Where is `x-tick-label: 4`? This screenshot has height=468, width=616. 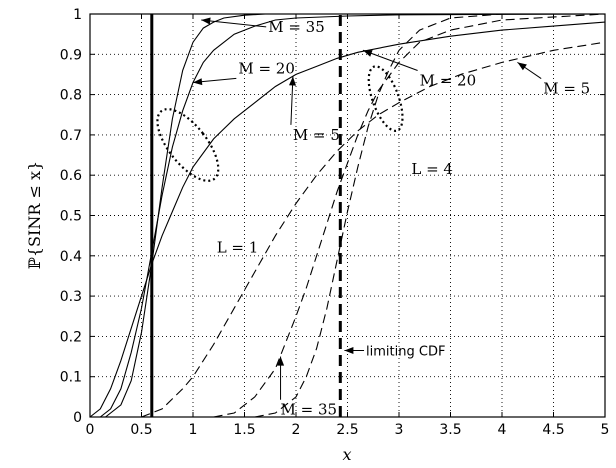 x-tick-label: 4 is located at coordinates (502, 430).